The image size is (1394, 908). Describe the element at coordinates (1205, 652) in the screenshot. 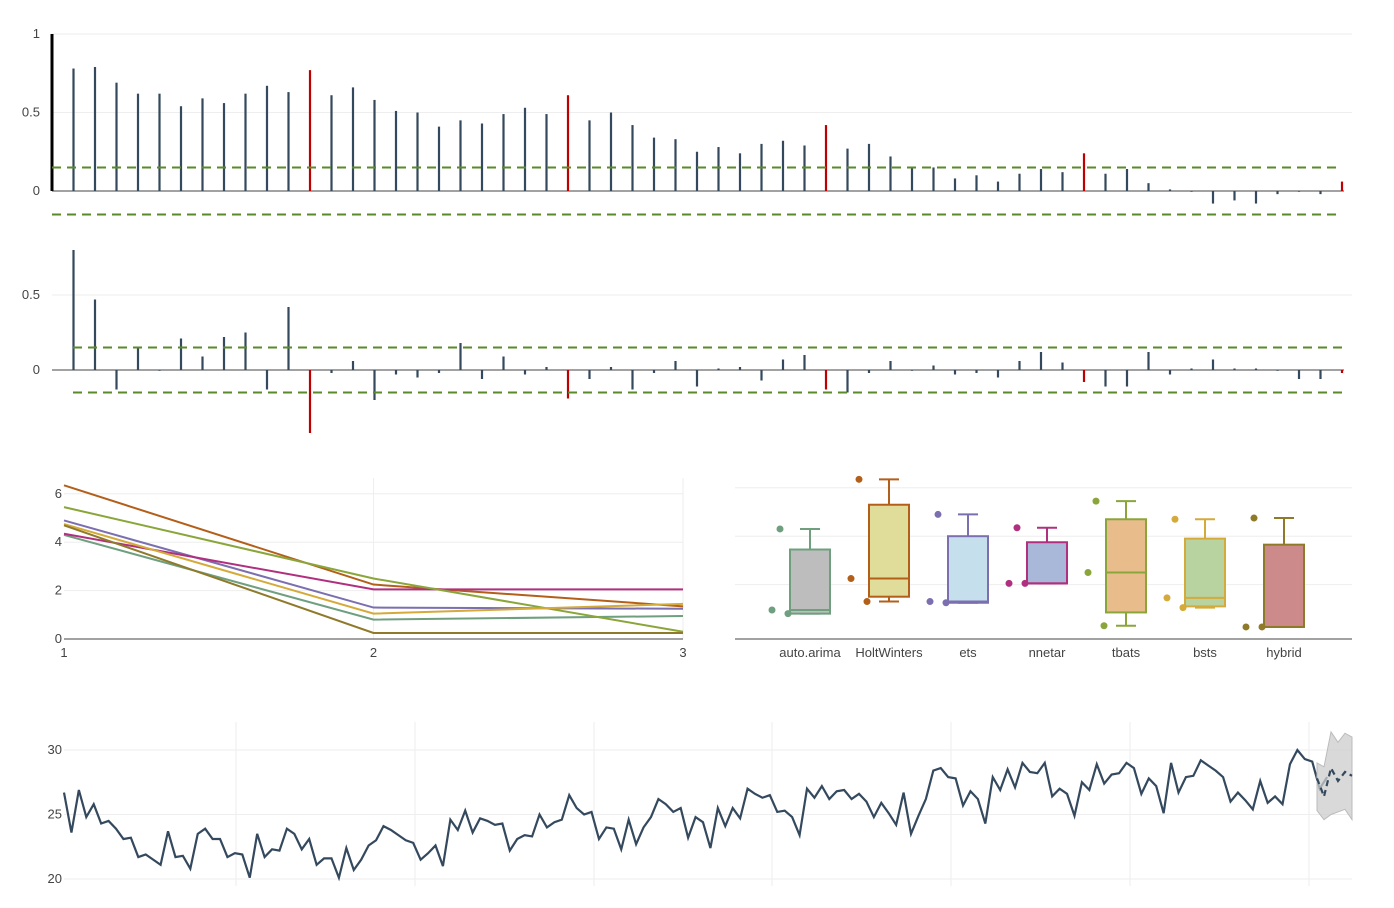

I see `category-label: bsts` at that location.